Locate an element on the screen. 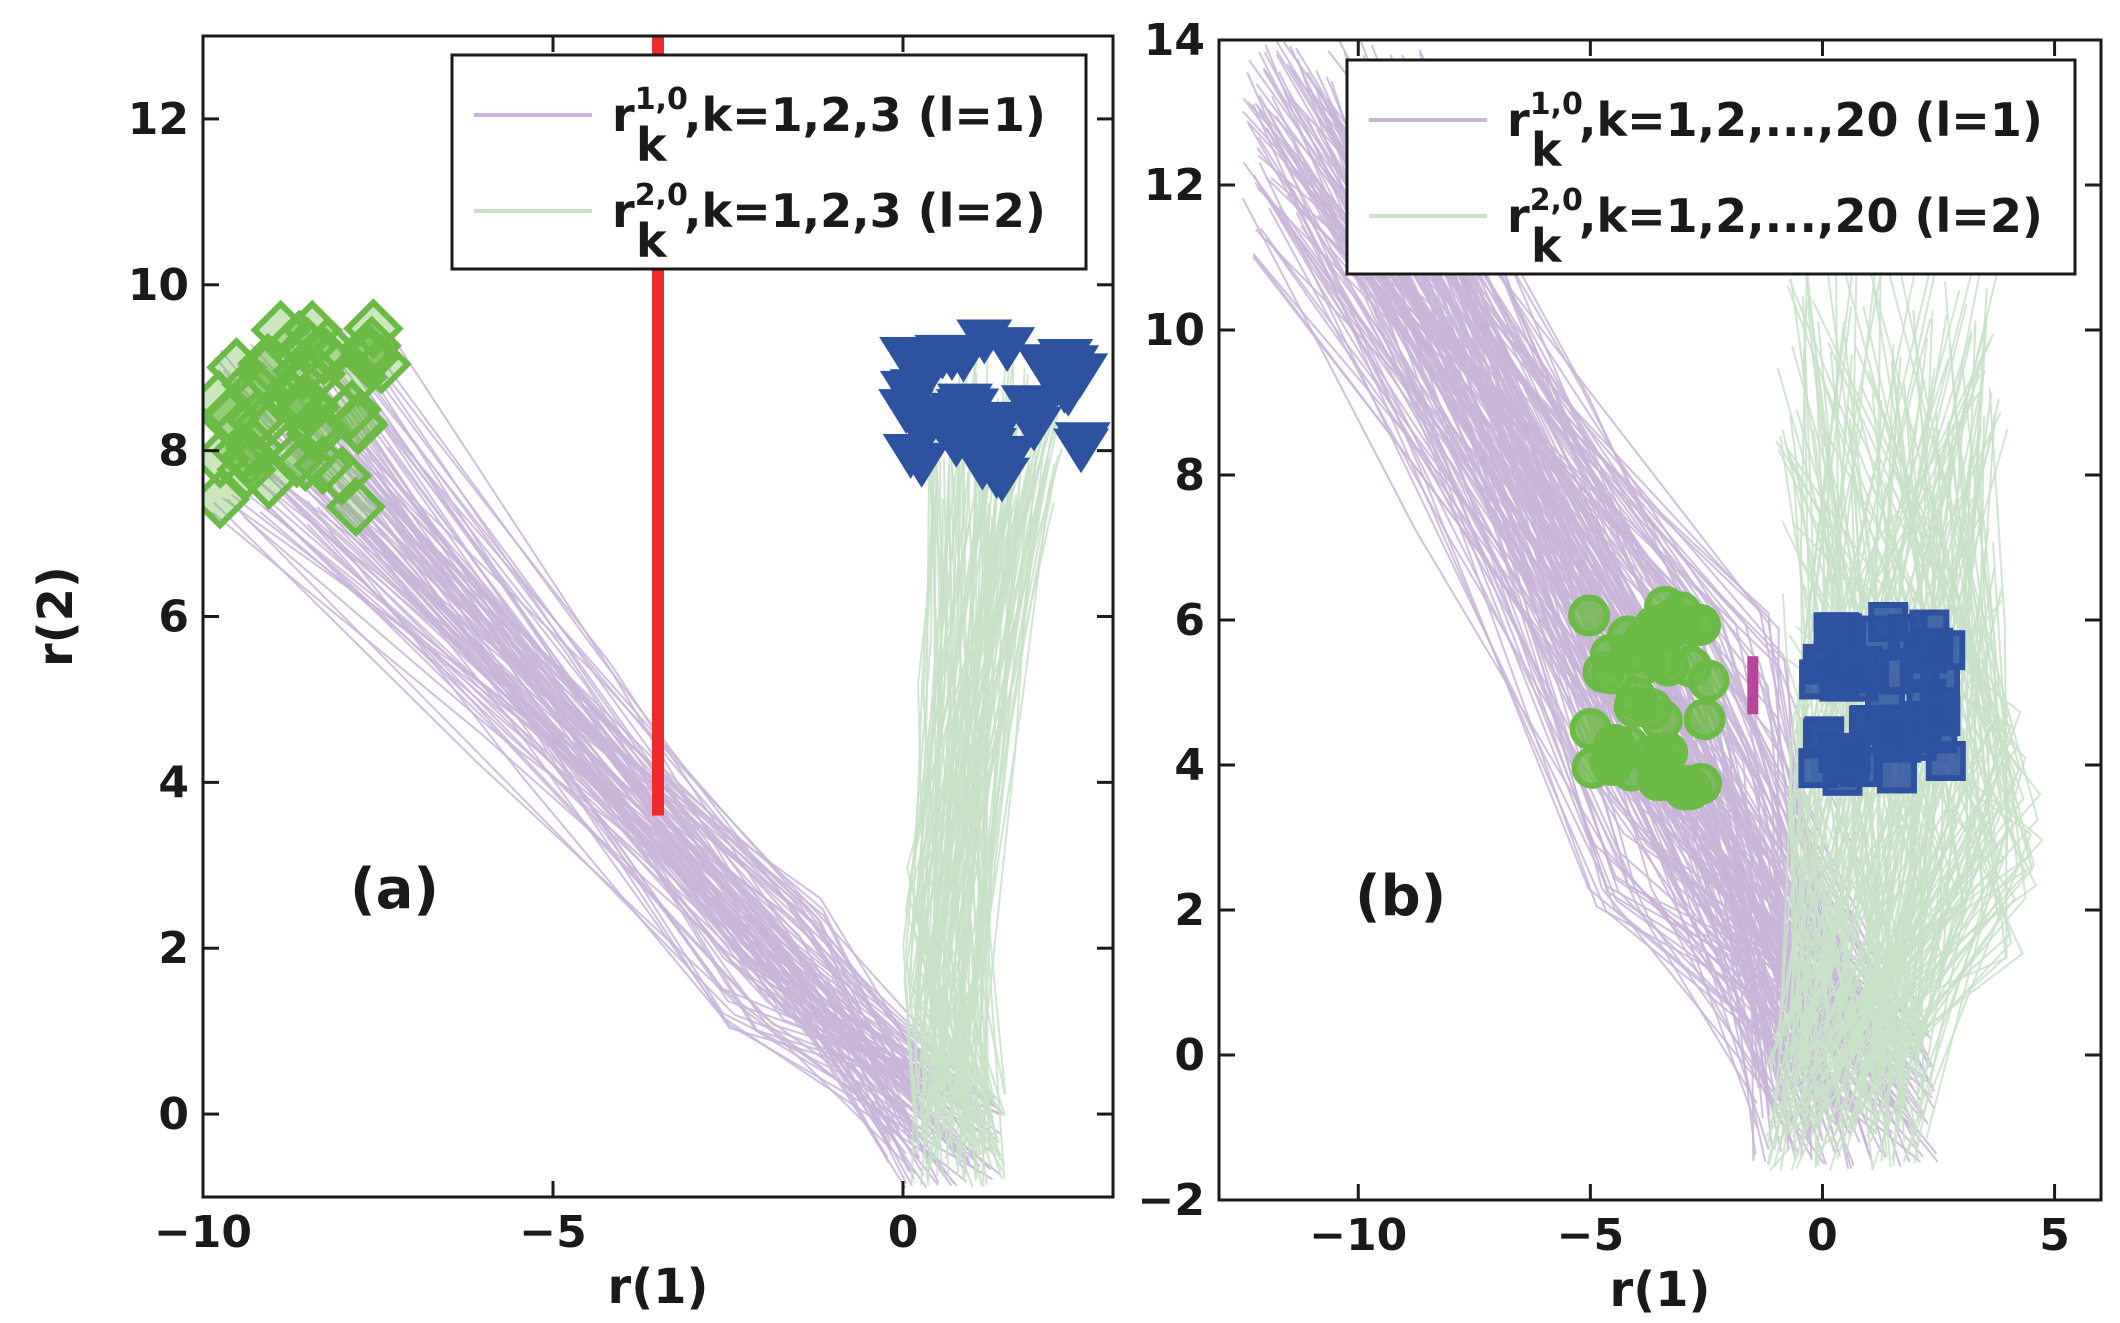 Image resolution: width=2120 pixels, height=1323 pixels. legend-entry-2: r2,0 k,k=1,2,...,20 (l=2) is located at coordinates (1775, 228).